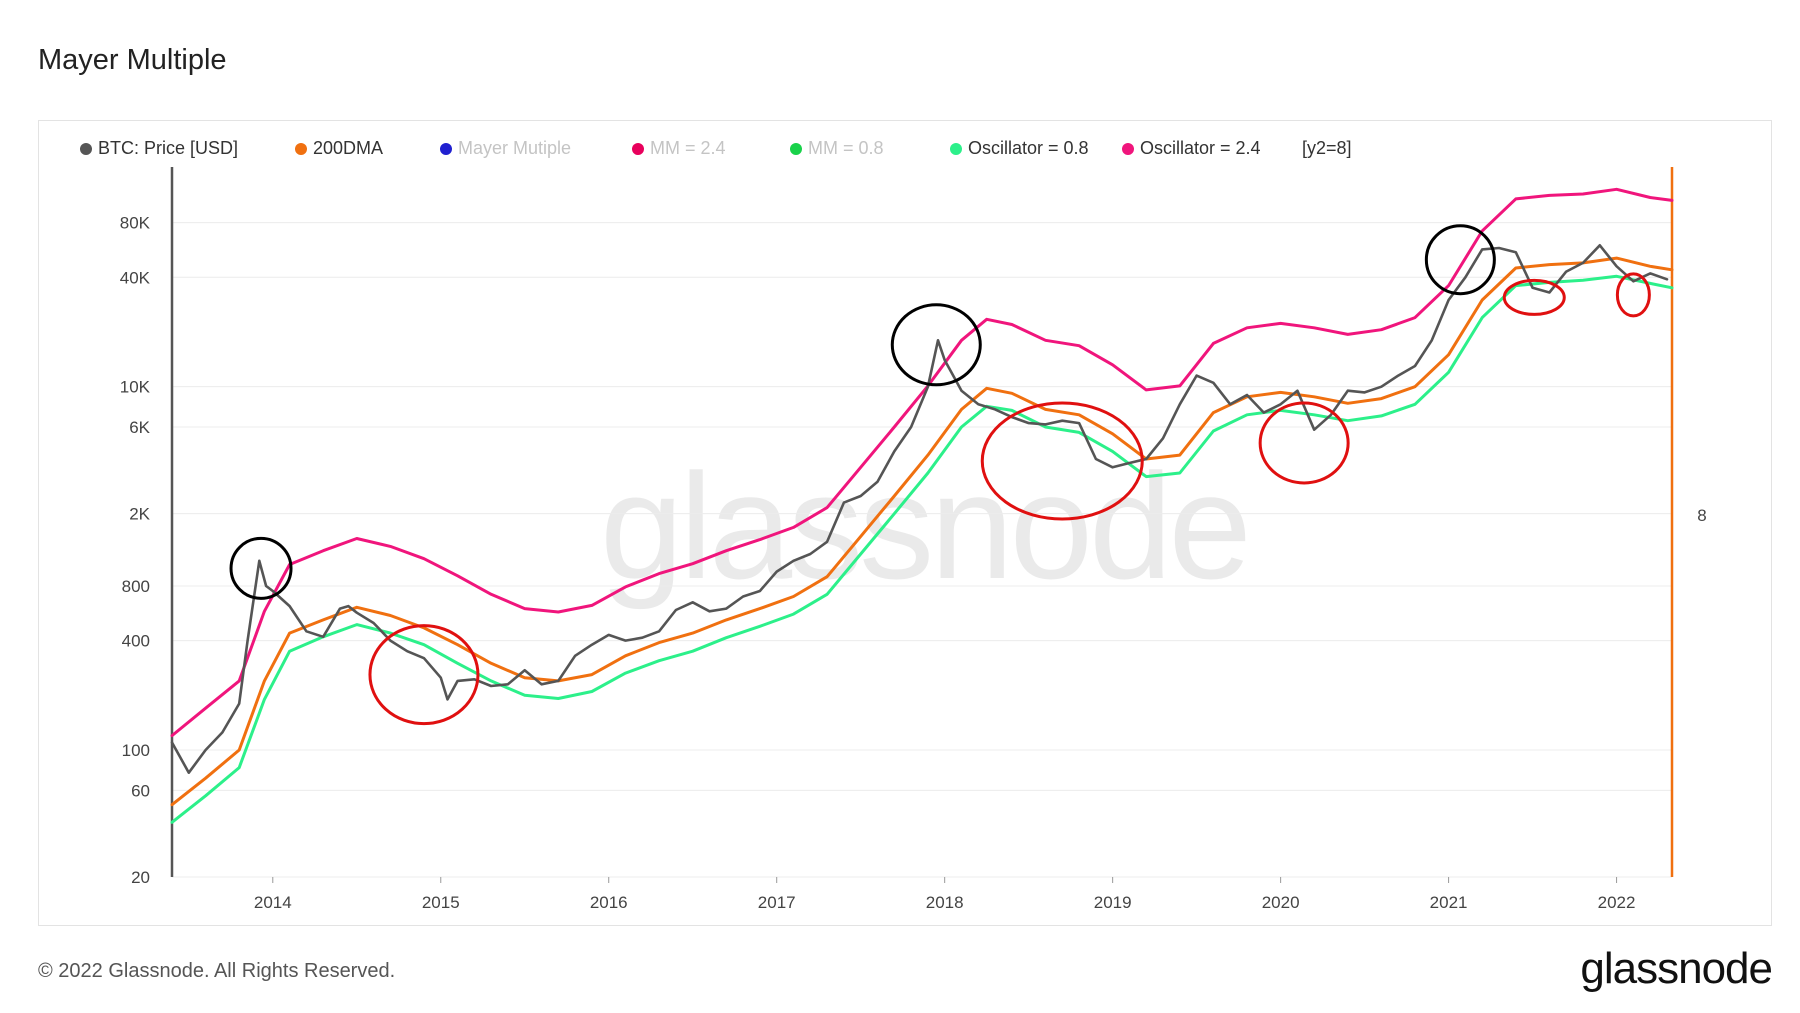 The height and width of the screenshot is (1013, 1800). Describe the element at coordinates (1701, 515) in the screenshot. I see `y2-tick-label: 8` at that location.